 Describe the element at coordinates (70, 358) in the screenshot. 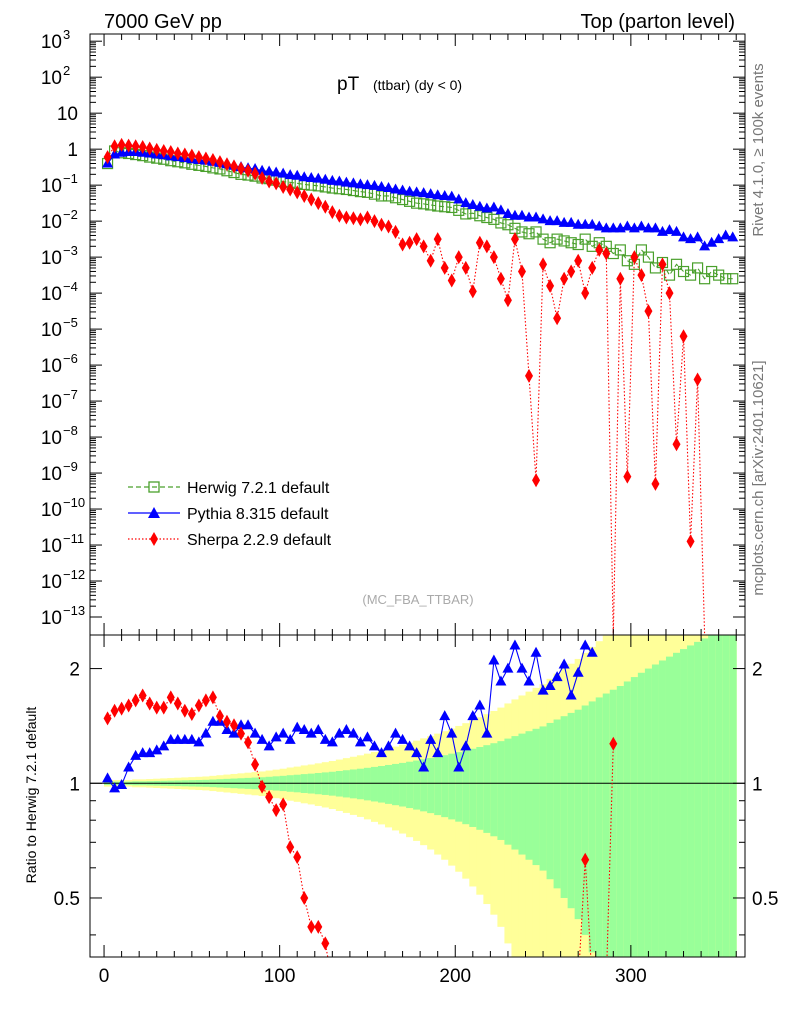

I see `y-tick-exponent: −6` at that location.